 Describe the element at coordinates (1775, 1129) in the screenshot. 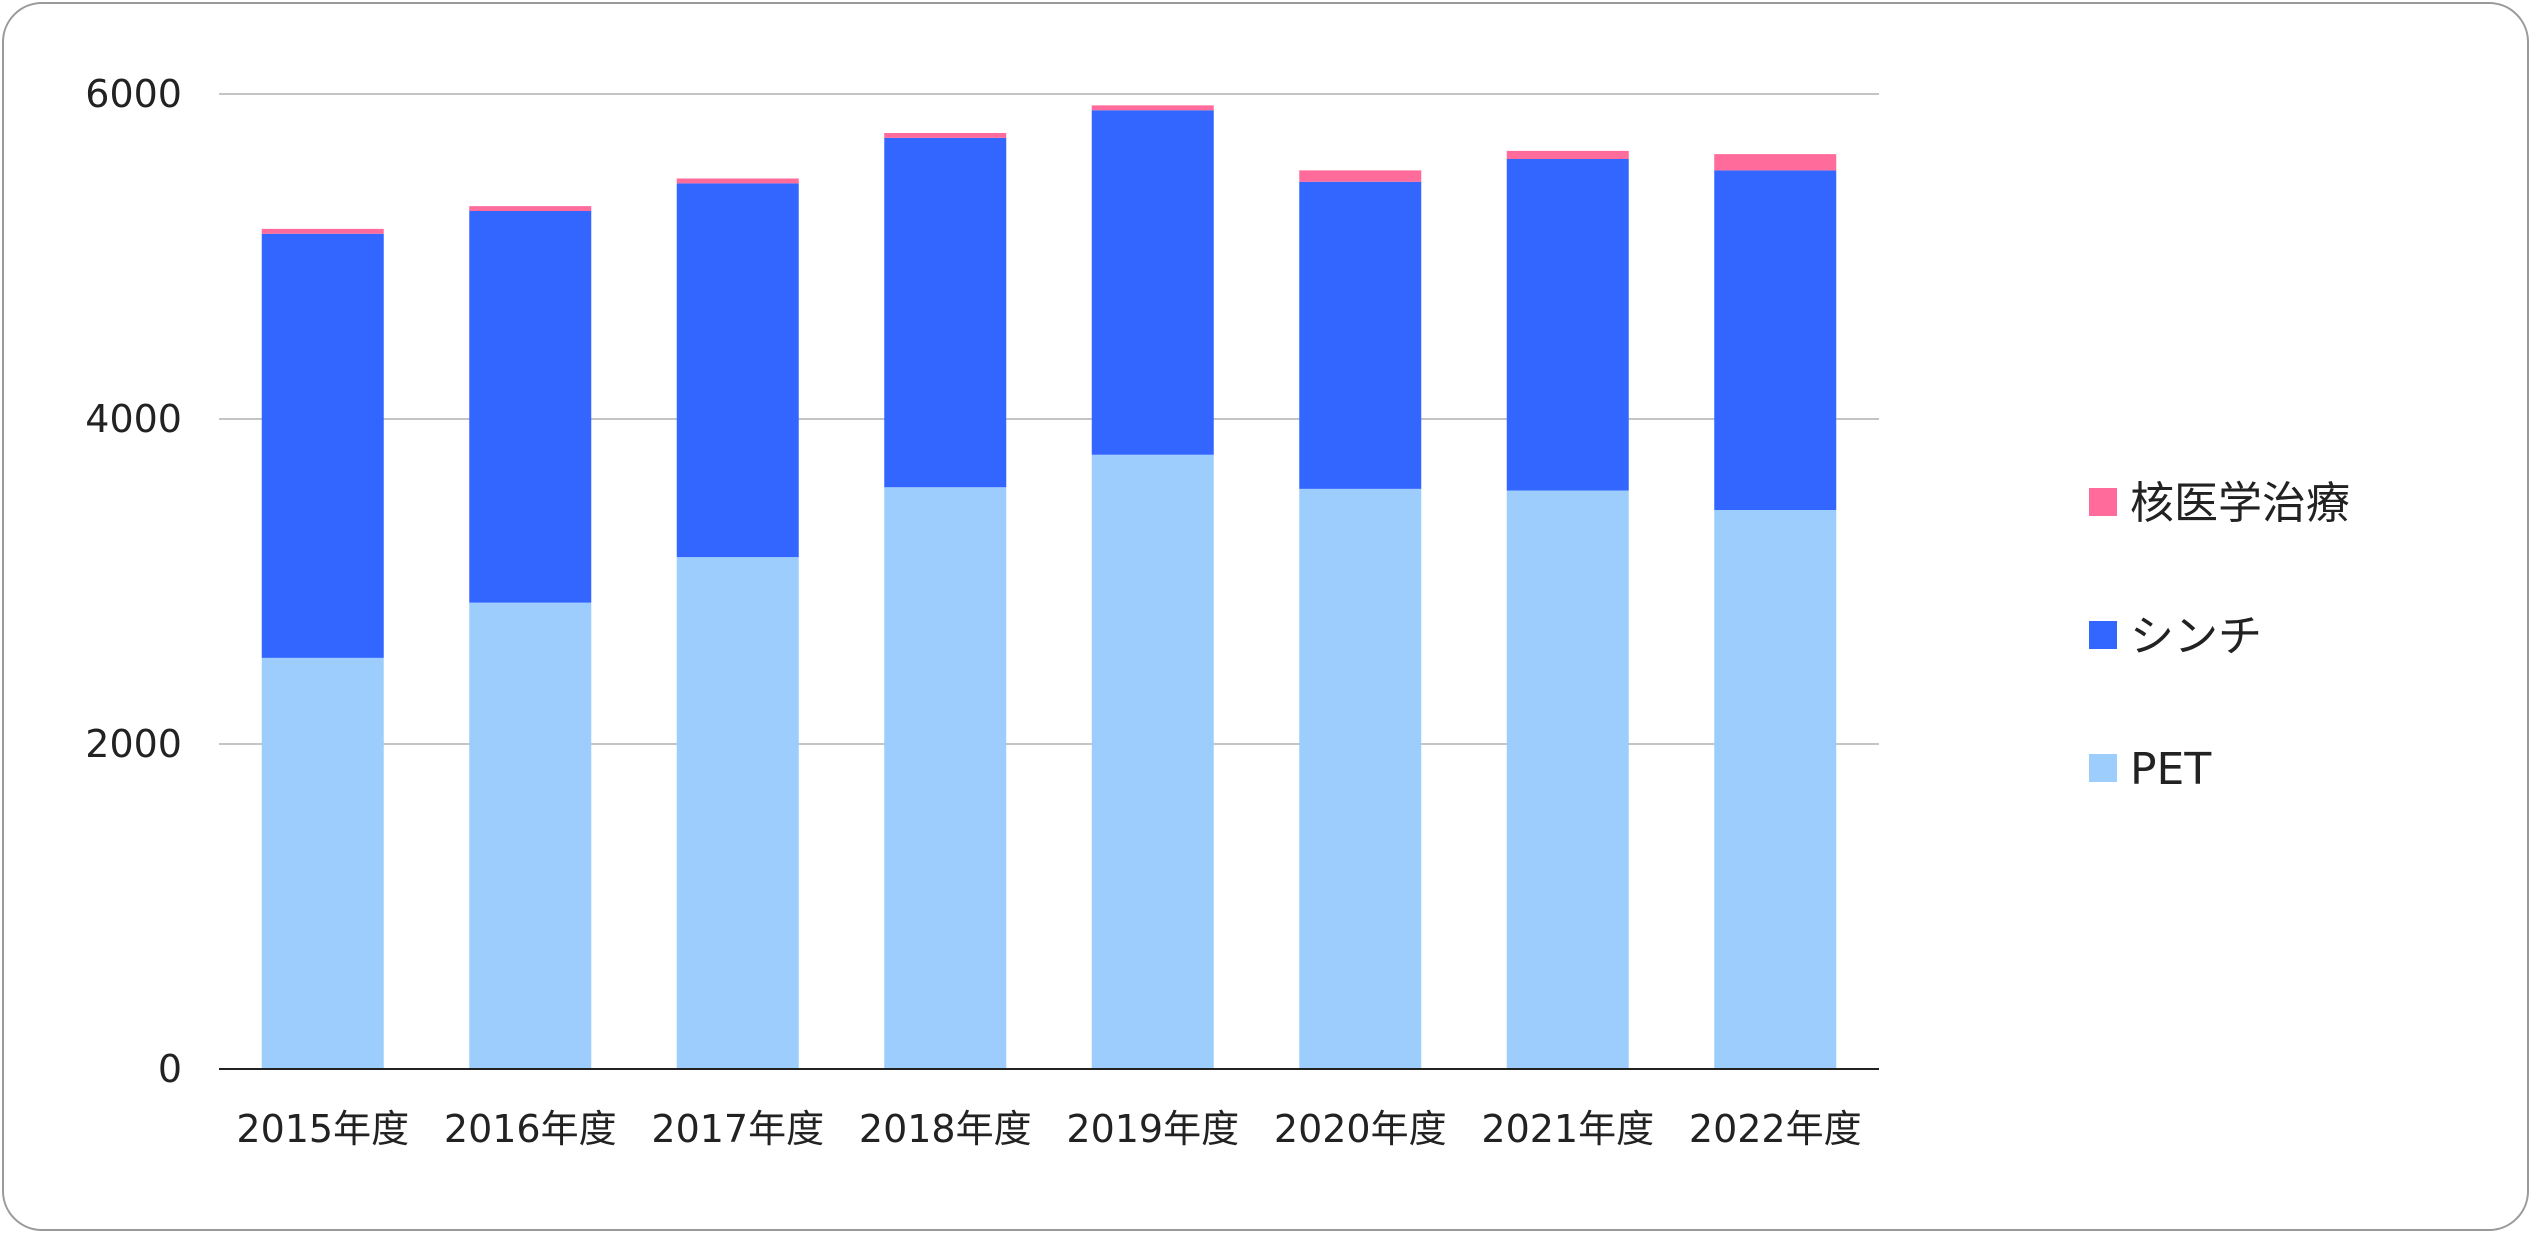

I see `x-tick-label: 2022年度` at that location.